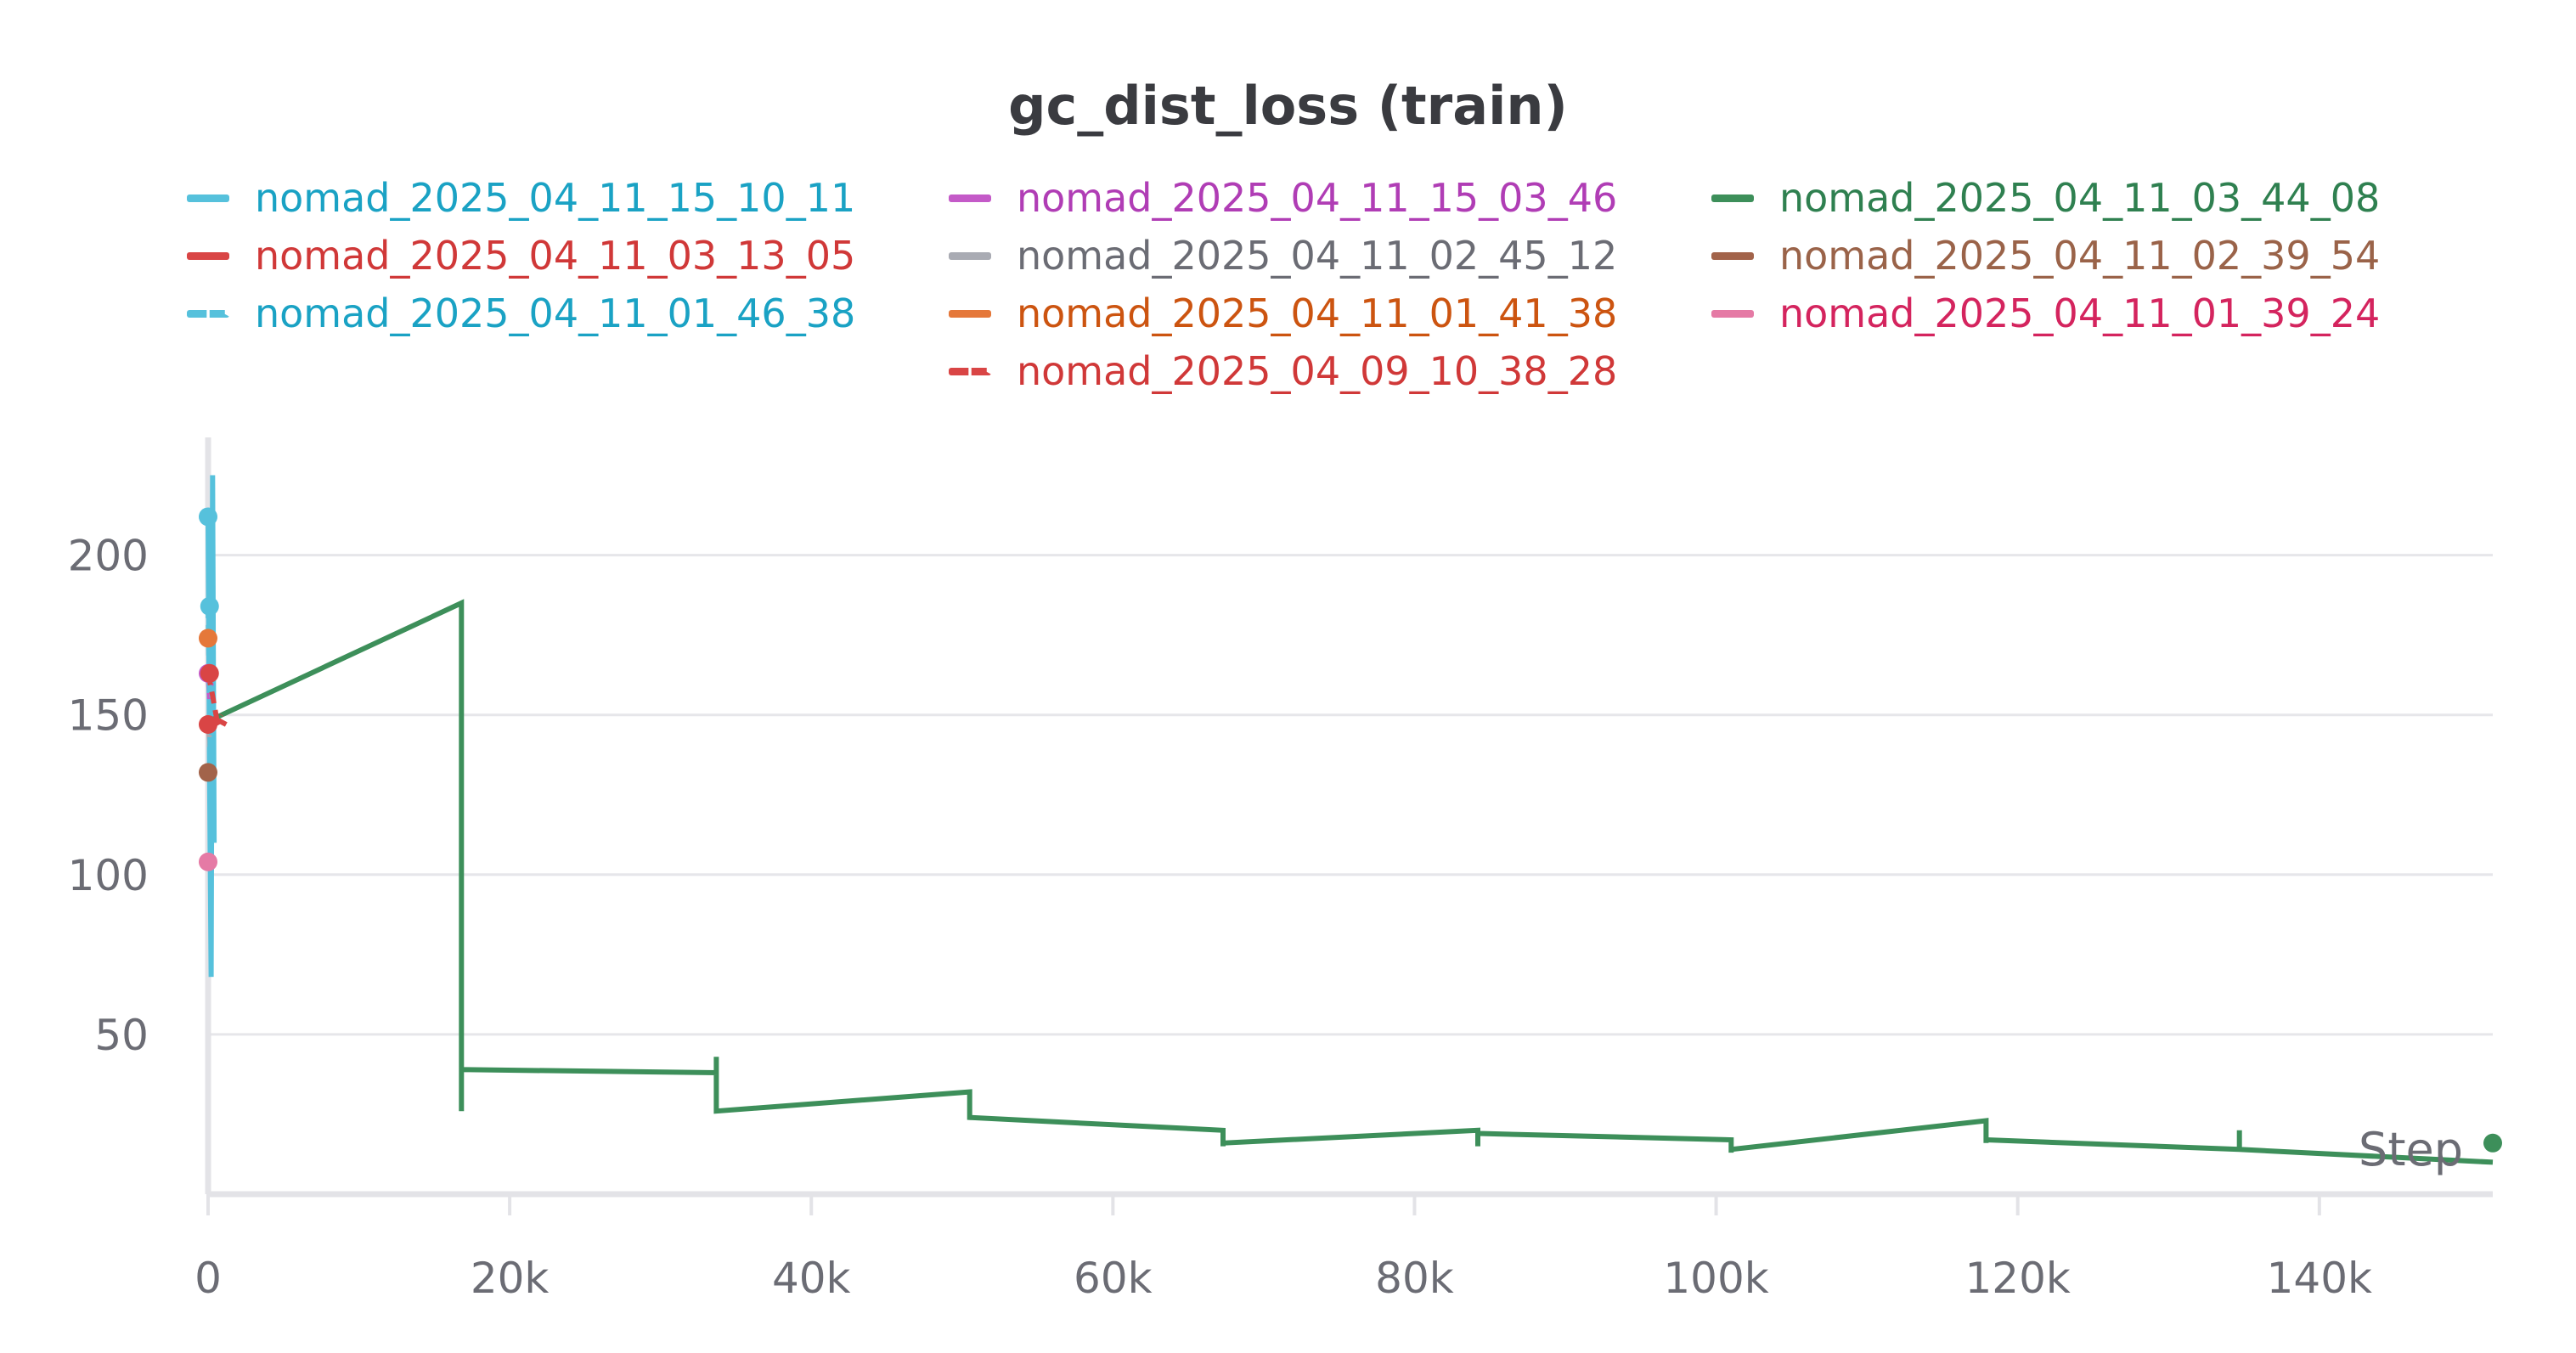  What do you see at coordinates (2080, 313) in the screenshot?
I see `legend-label: nomad_2025_04_11_01_39_24` at bounding box center [2080, 313].